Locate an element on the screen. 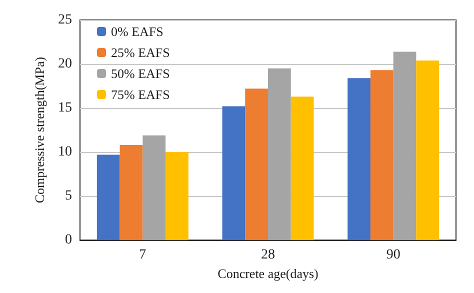 The image size is (474, 293). legend-label: 0% EAFS is located at coordinates (137, 31).